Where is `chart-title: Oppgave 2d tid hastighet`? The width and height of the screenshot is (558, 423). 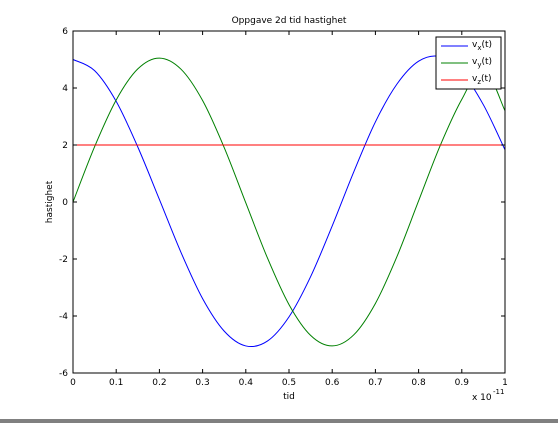
chart-title: Oppgave 2d tid hastighet is located at coordinates (289, 21).